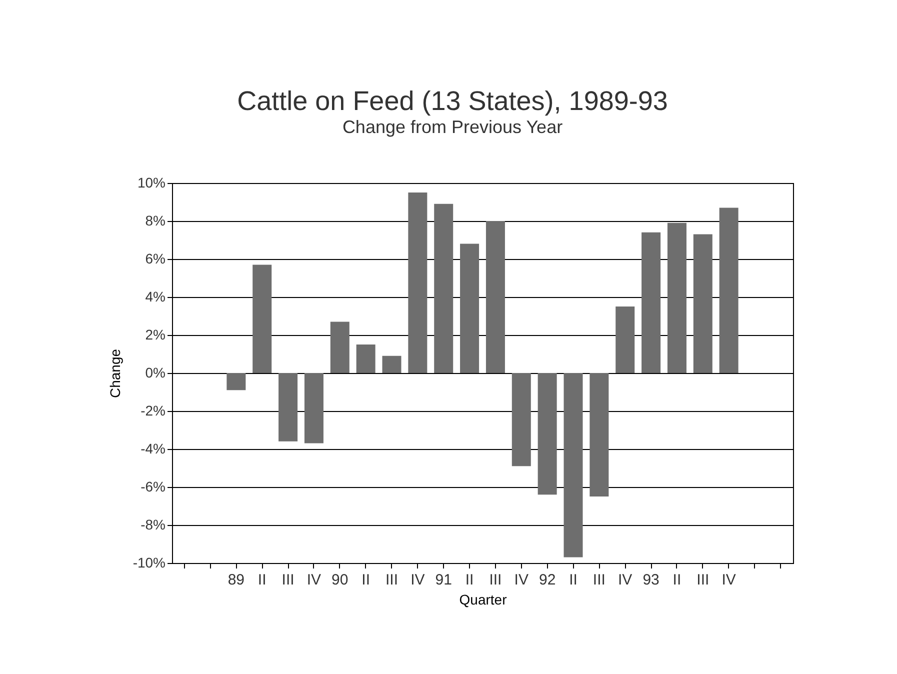 This screenshot has width=897, height=674. I want to click on y-tick-label: -10%, so click(149, 562).